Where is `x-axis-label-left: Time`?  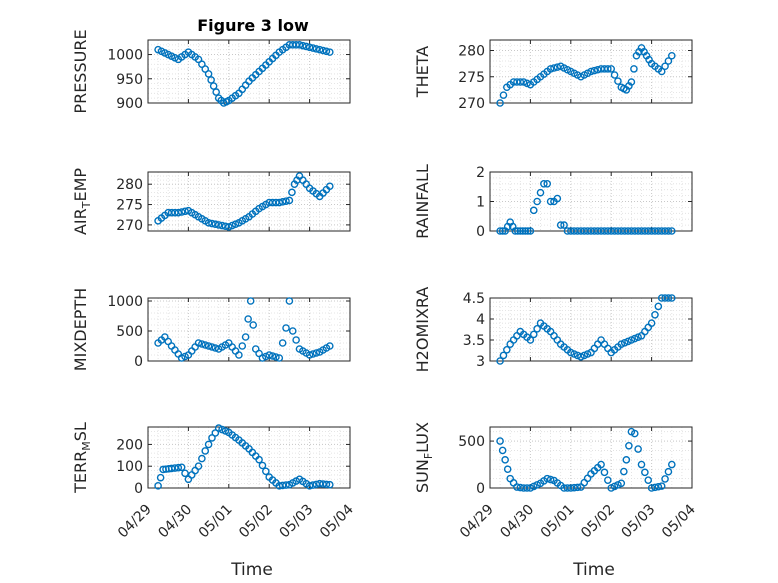
x-axis-label-left: Time is located at coordinates (251, 570).